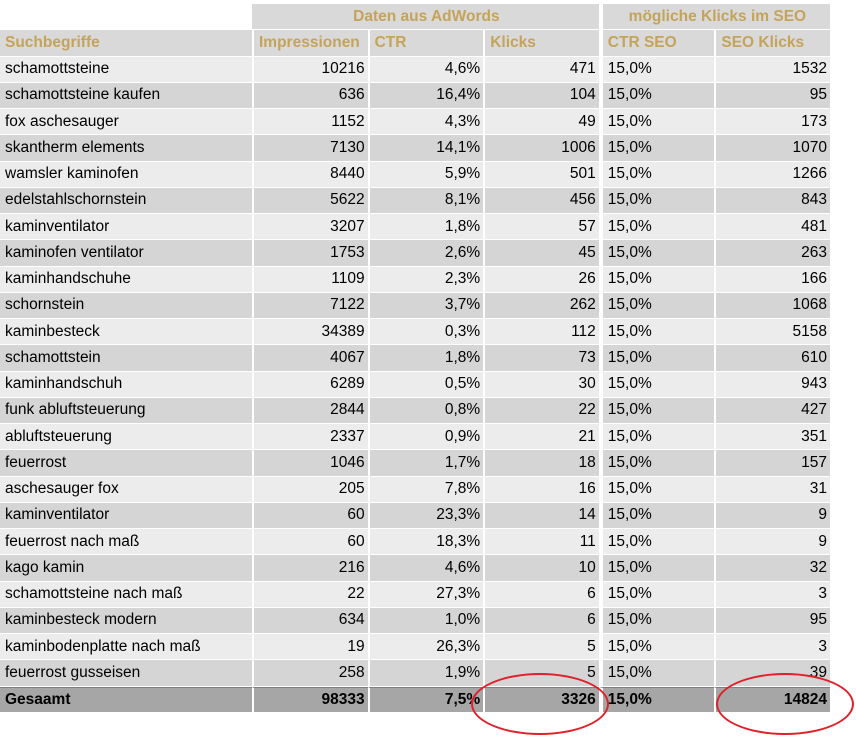 The image size is (856, 741). What do you see at coordinates (126, 673) in the screenshot?
I see `cell-suchbegriff: feuerrost gusseisen` at bounding box center [126, 673].